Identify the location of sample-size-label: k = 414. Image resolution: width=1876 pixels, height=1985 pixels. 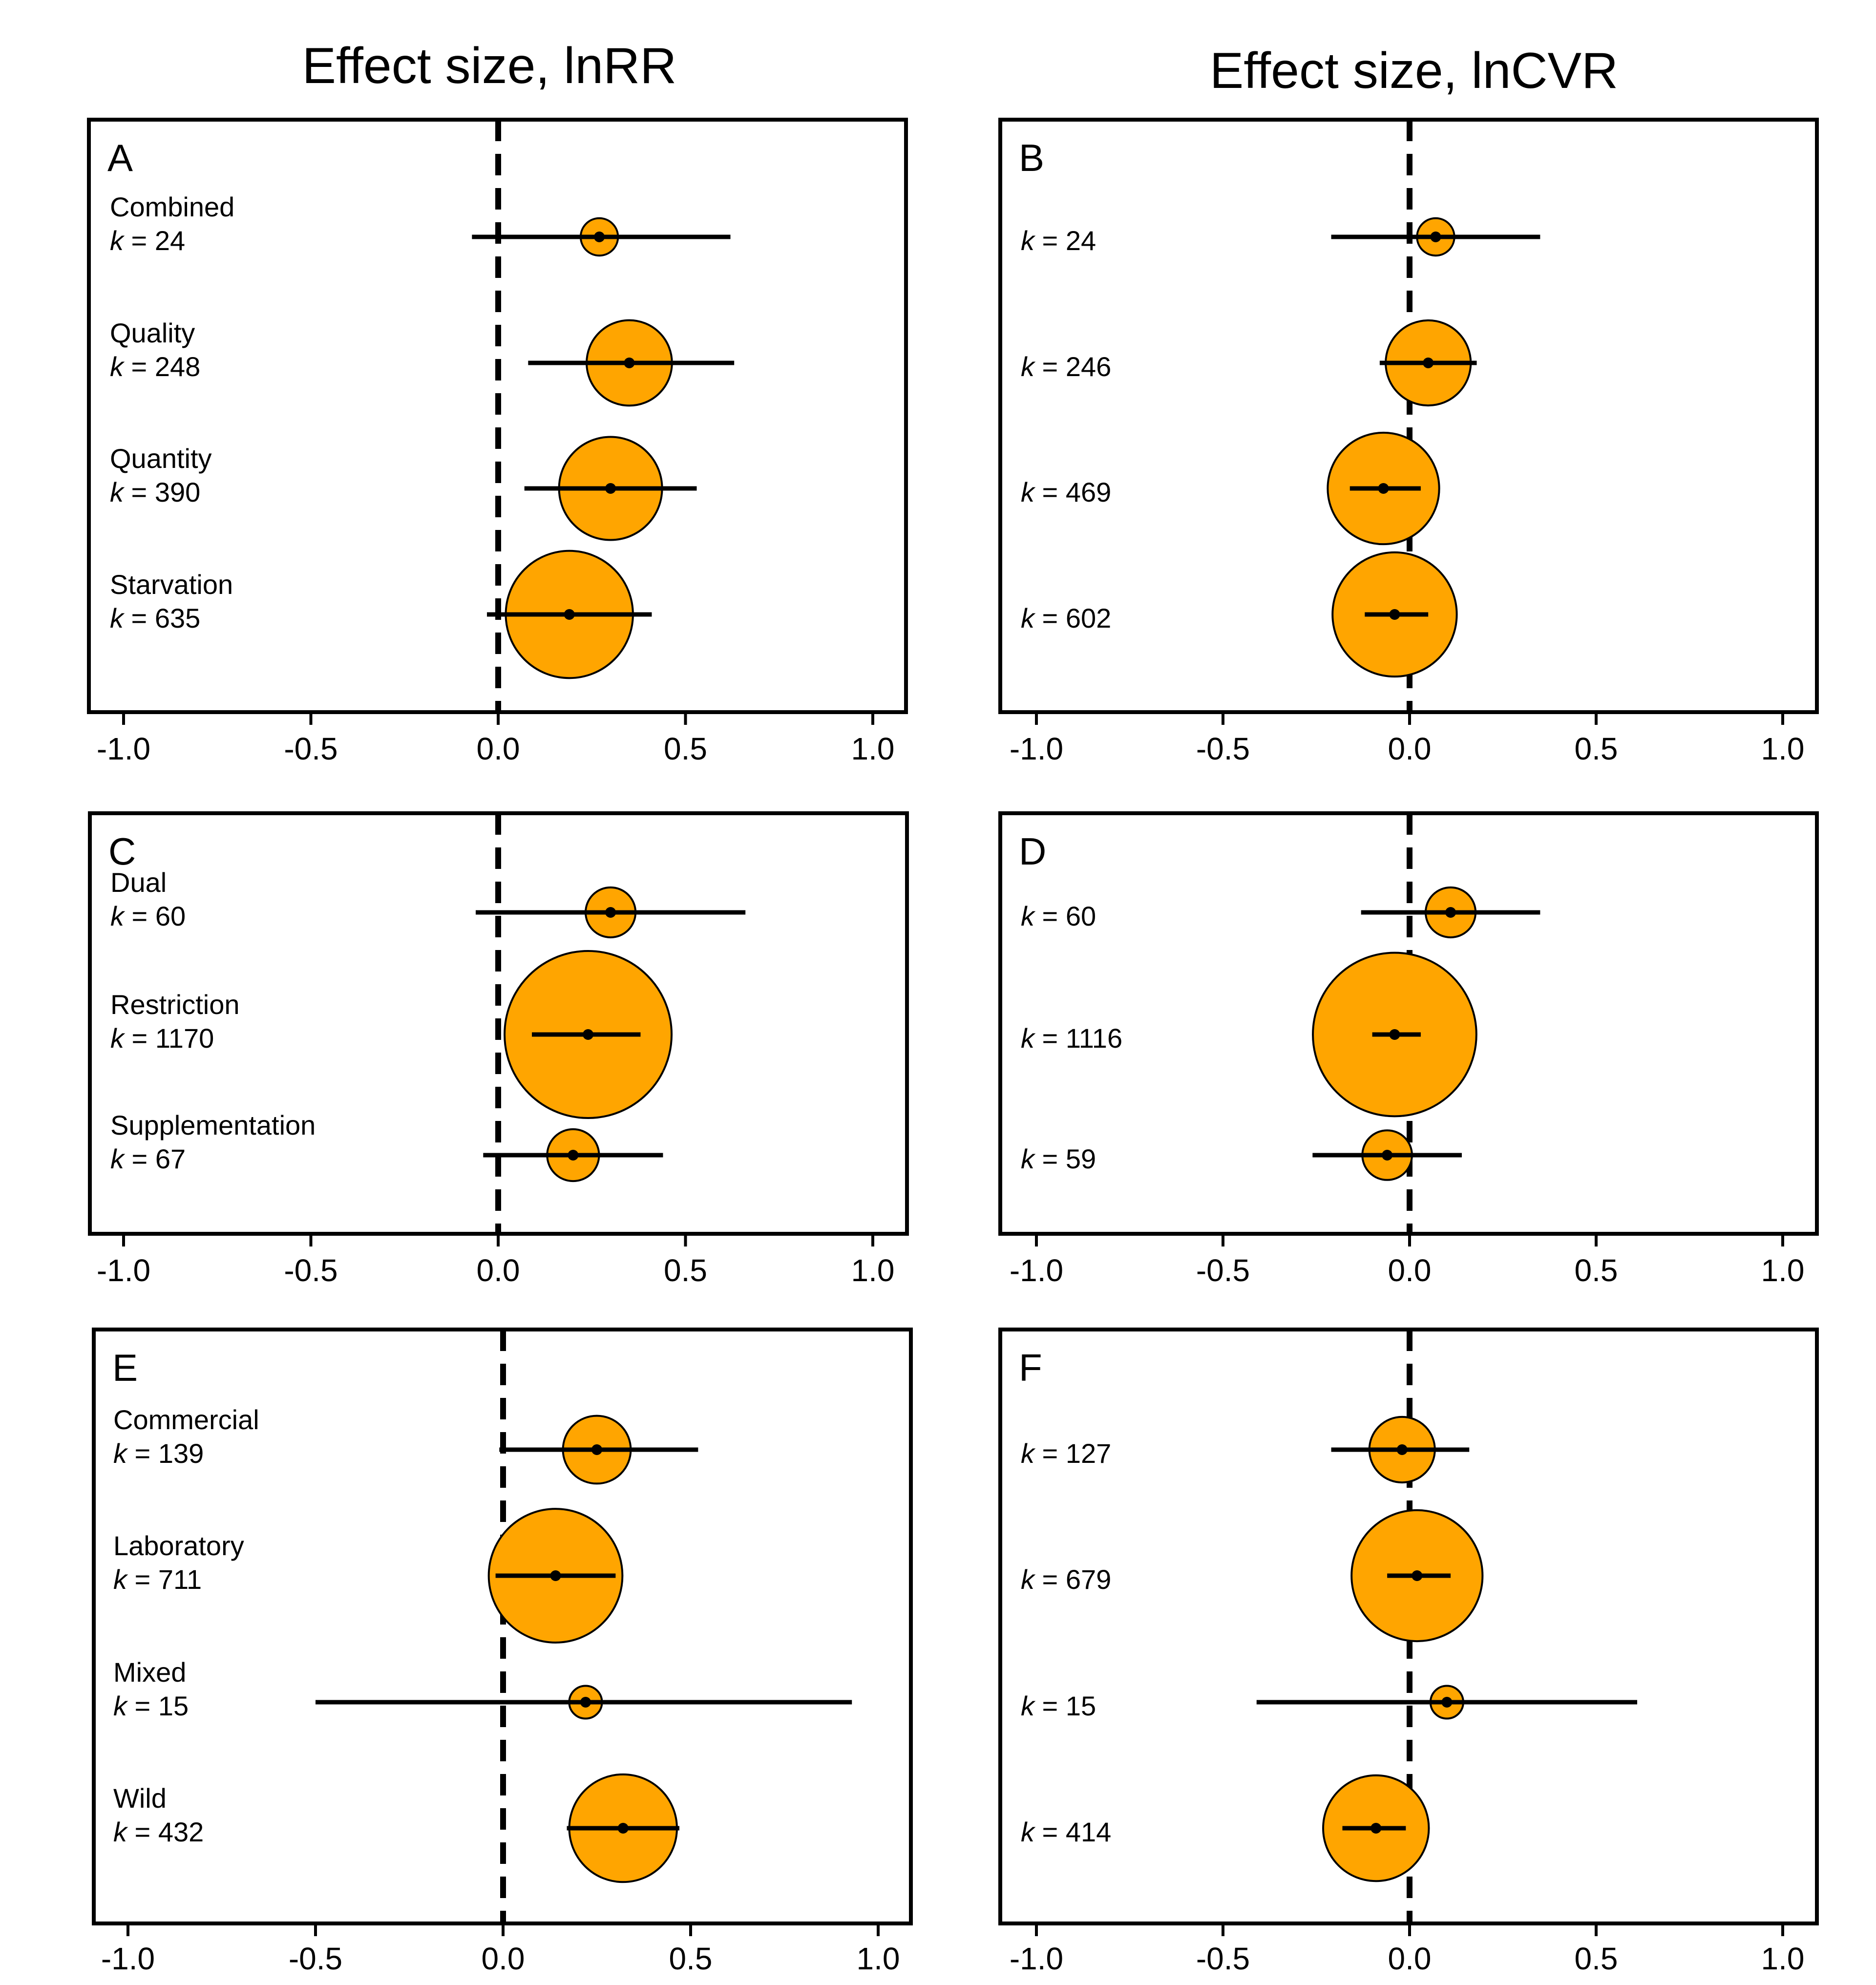
(1066, 1832).